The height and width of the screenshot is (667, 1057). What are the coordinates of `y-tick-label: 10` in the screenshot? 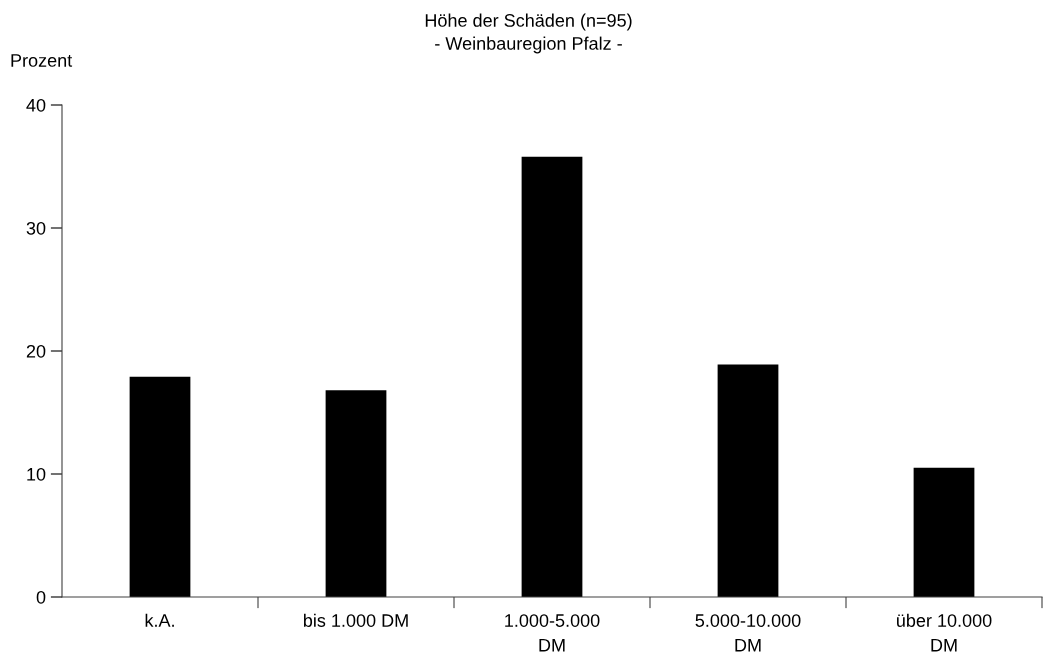 It's located at (36, 474).